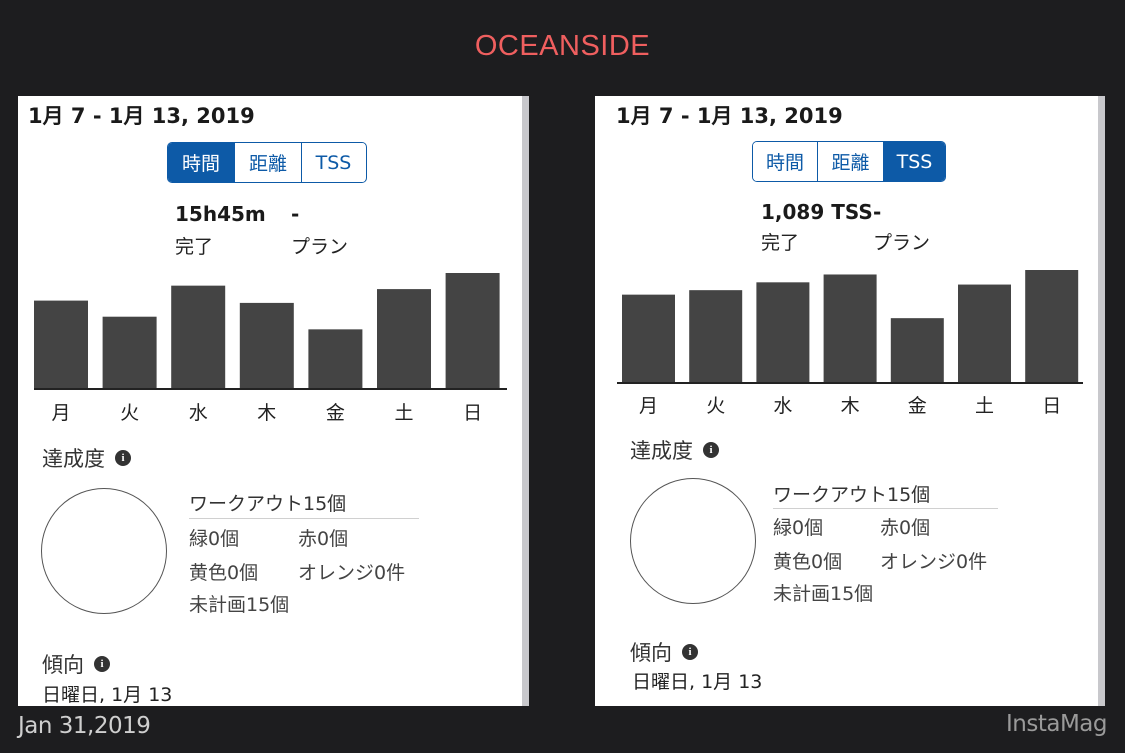  What do you see at coordinates (562, 46) in the screenshot?
I see `page-title: OCEANSIDE` at bounding box center [562, 46].